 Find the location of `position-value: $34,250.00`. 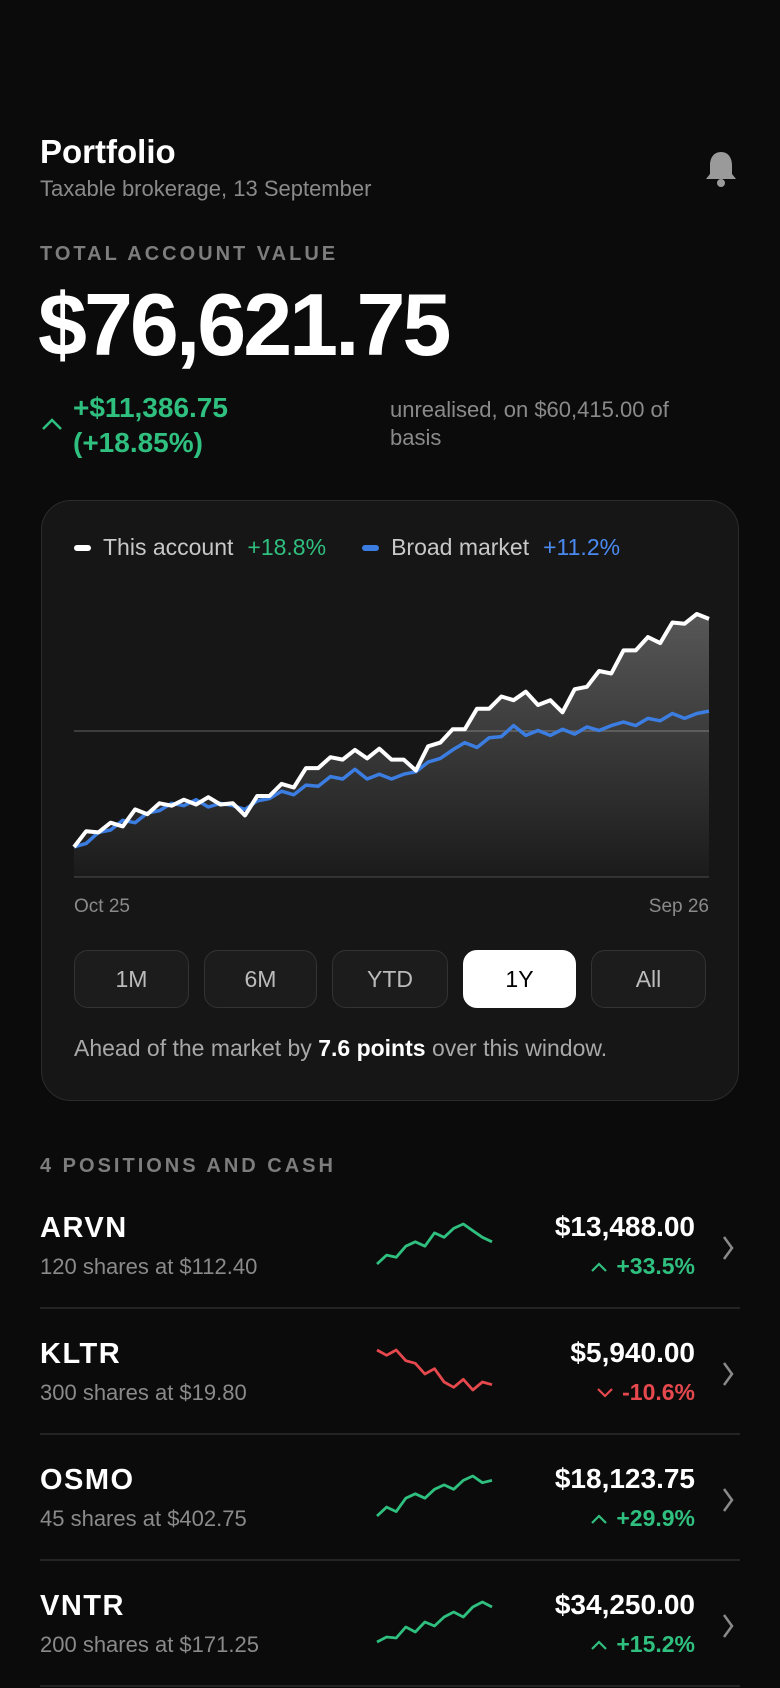

position-value: $34,250.00 is located at coordinates (624, 1604).